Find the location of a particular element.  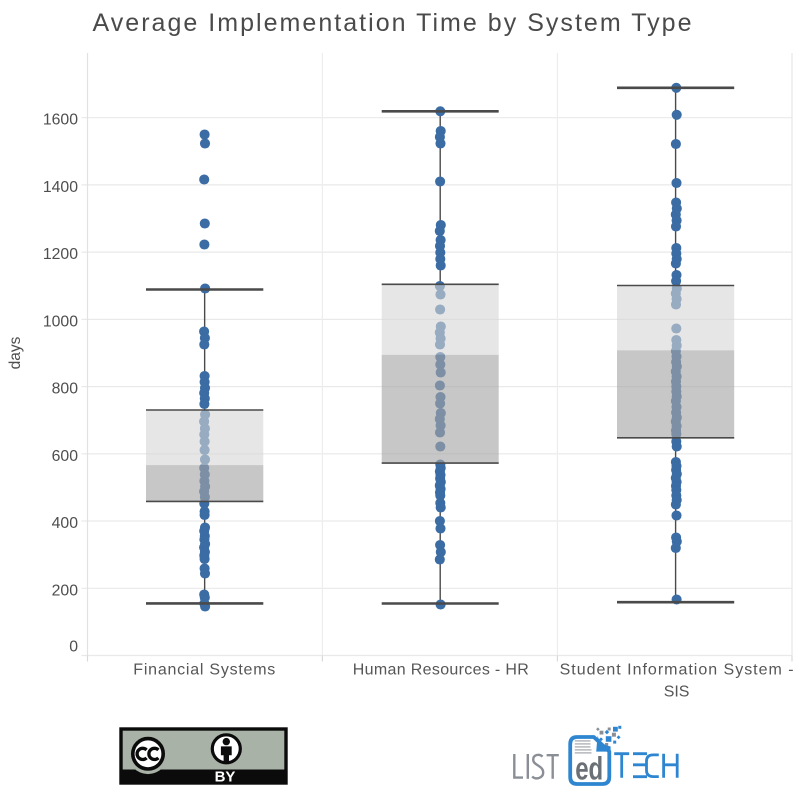

svg-text: 600 is located at coordinates (65, 456).